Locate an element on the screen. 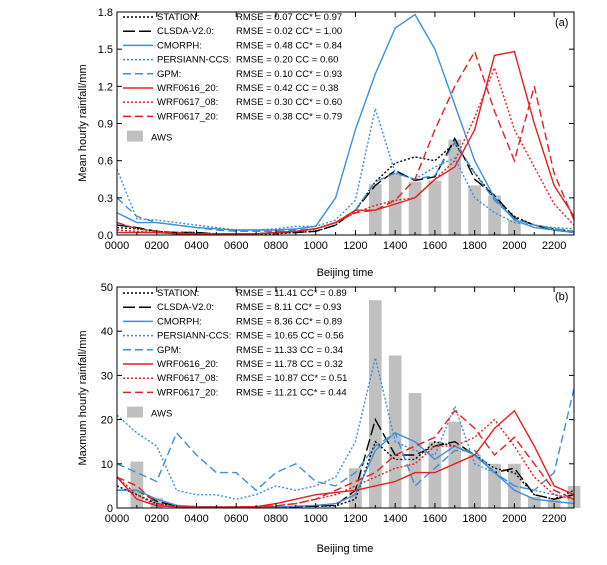 This screenshot has width=607, height=565. legend-label-b-1: CLSDA-V2.0: is located at coordinates (185, 307).